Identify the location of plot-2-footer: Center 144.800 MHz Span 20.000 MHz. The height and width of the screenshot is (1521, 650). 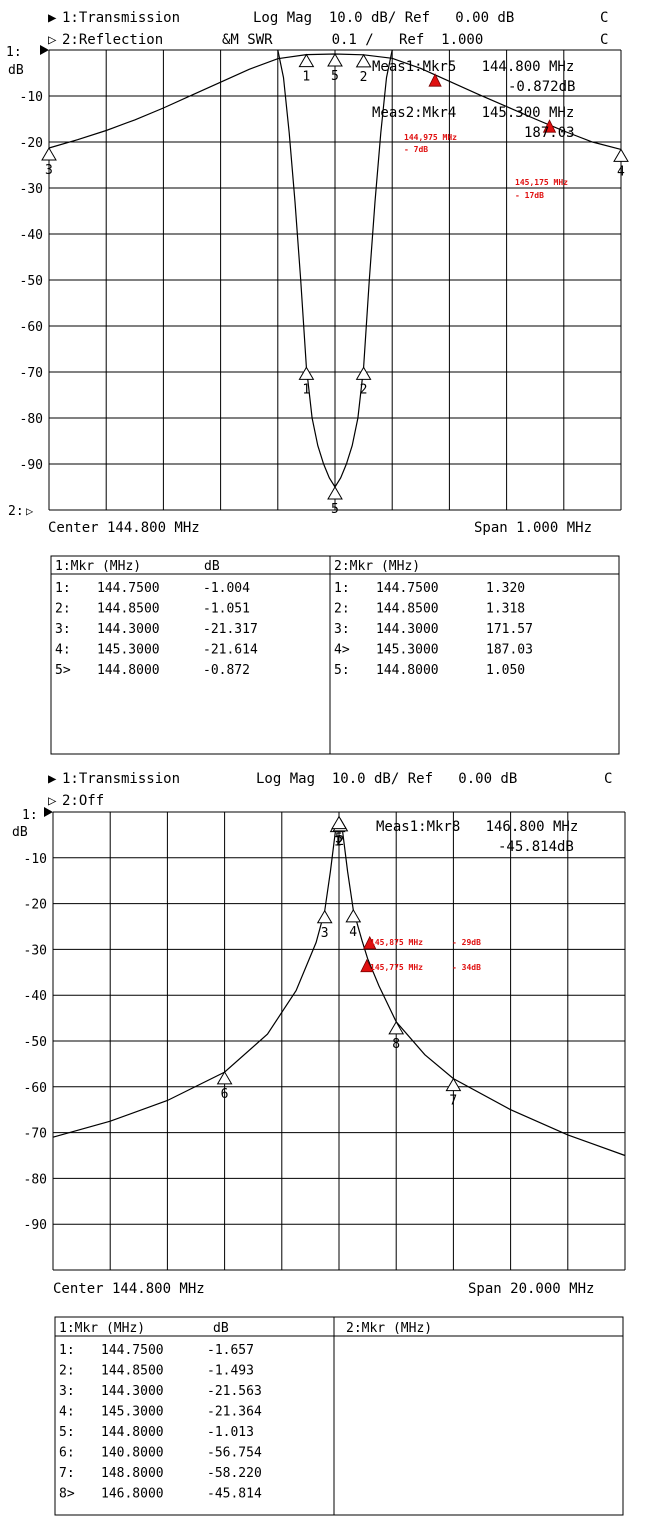
(323, 1289).